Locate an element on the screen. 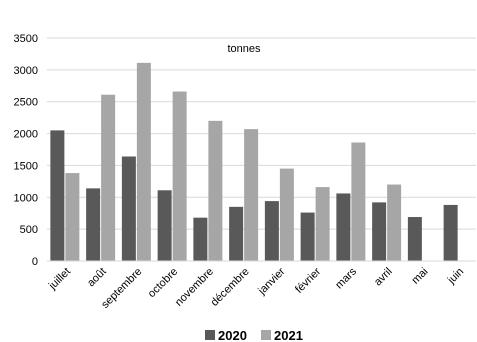 The image size is (477, 342). x-category-label: juillet is located at coordinates (59, 279).